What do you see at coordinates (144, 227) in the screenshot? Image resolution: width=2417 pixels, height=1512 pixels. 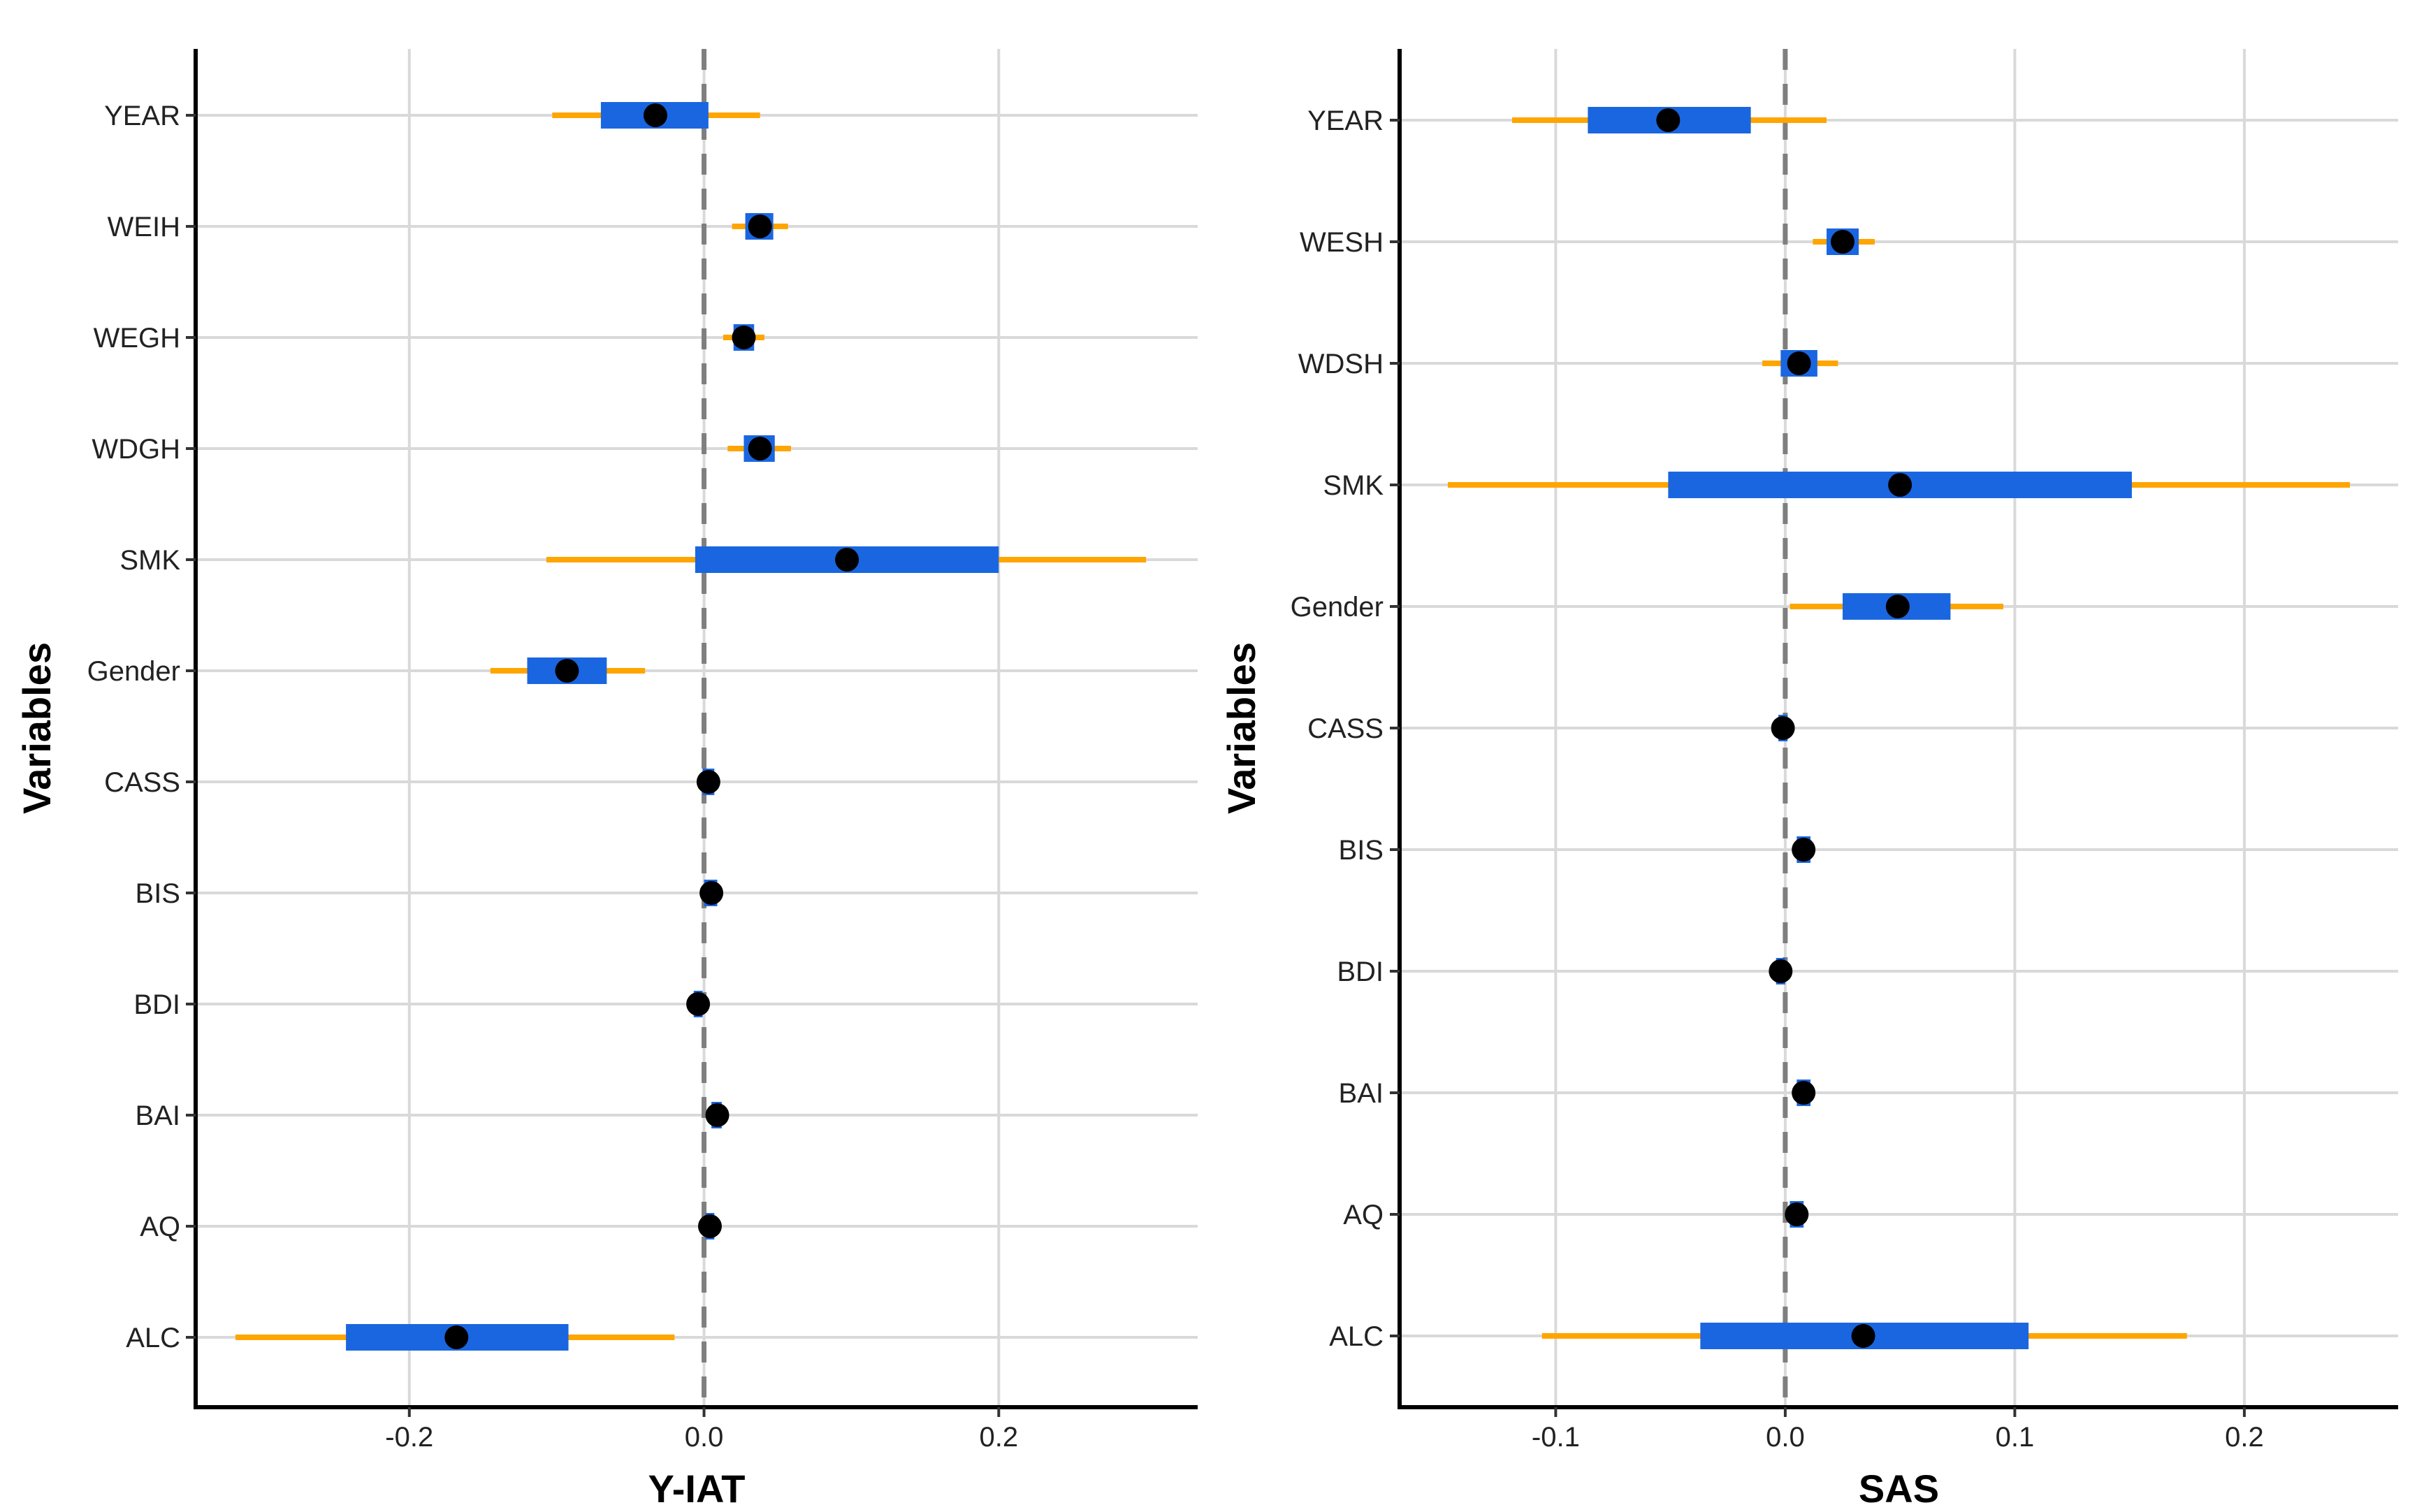 I see `y-tick-label: WEIH` at bounding box center [144, 227].